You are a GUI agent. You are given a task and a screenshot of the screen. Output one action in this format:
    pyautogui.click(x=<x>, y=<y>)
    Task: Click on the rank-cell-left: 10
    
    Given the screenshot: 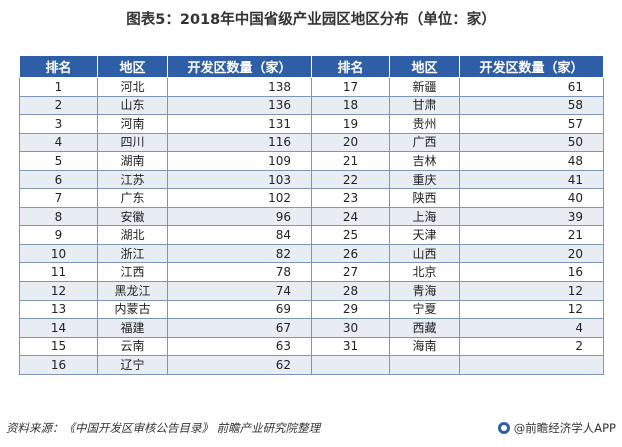 What is the action you would take?
    pyautogui.click(x=58, y=253)
    